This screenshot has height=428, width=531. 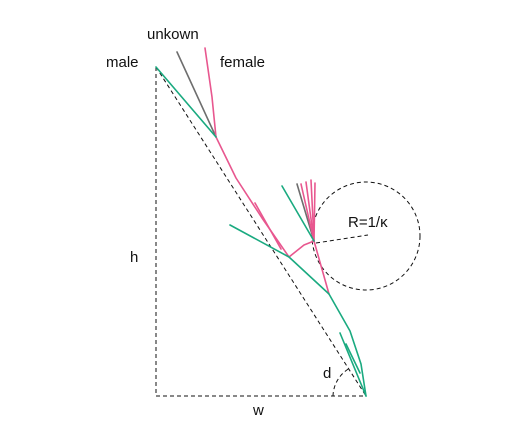 What do you see at coordinates (265, 197) in the screenshot?
I see `female-main-lineage` at bounding box center [265, 197].